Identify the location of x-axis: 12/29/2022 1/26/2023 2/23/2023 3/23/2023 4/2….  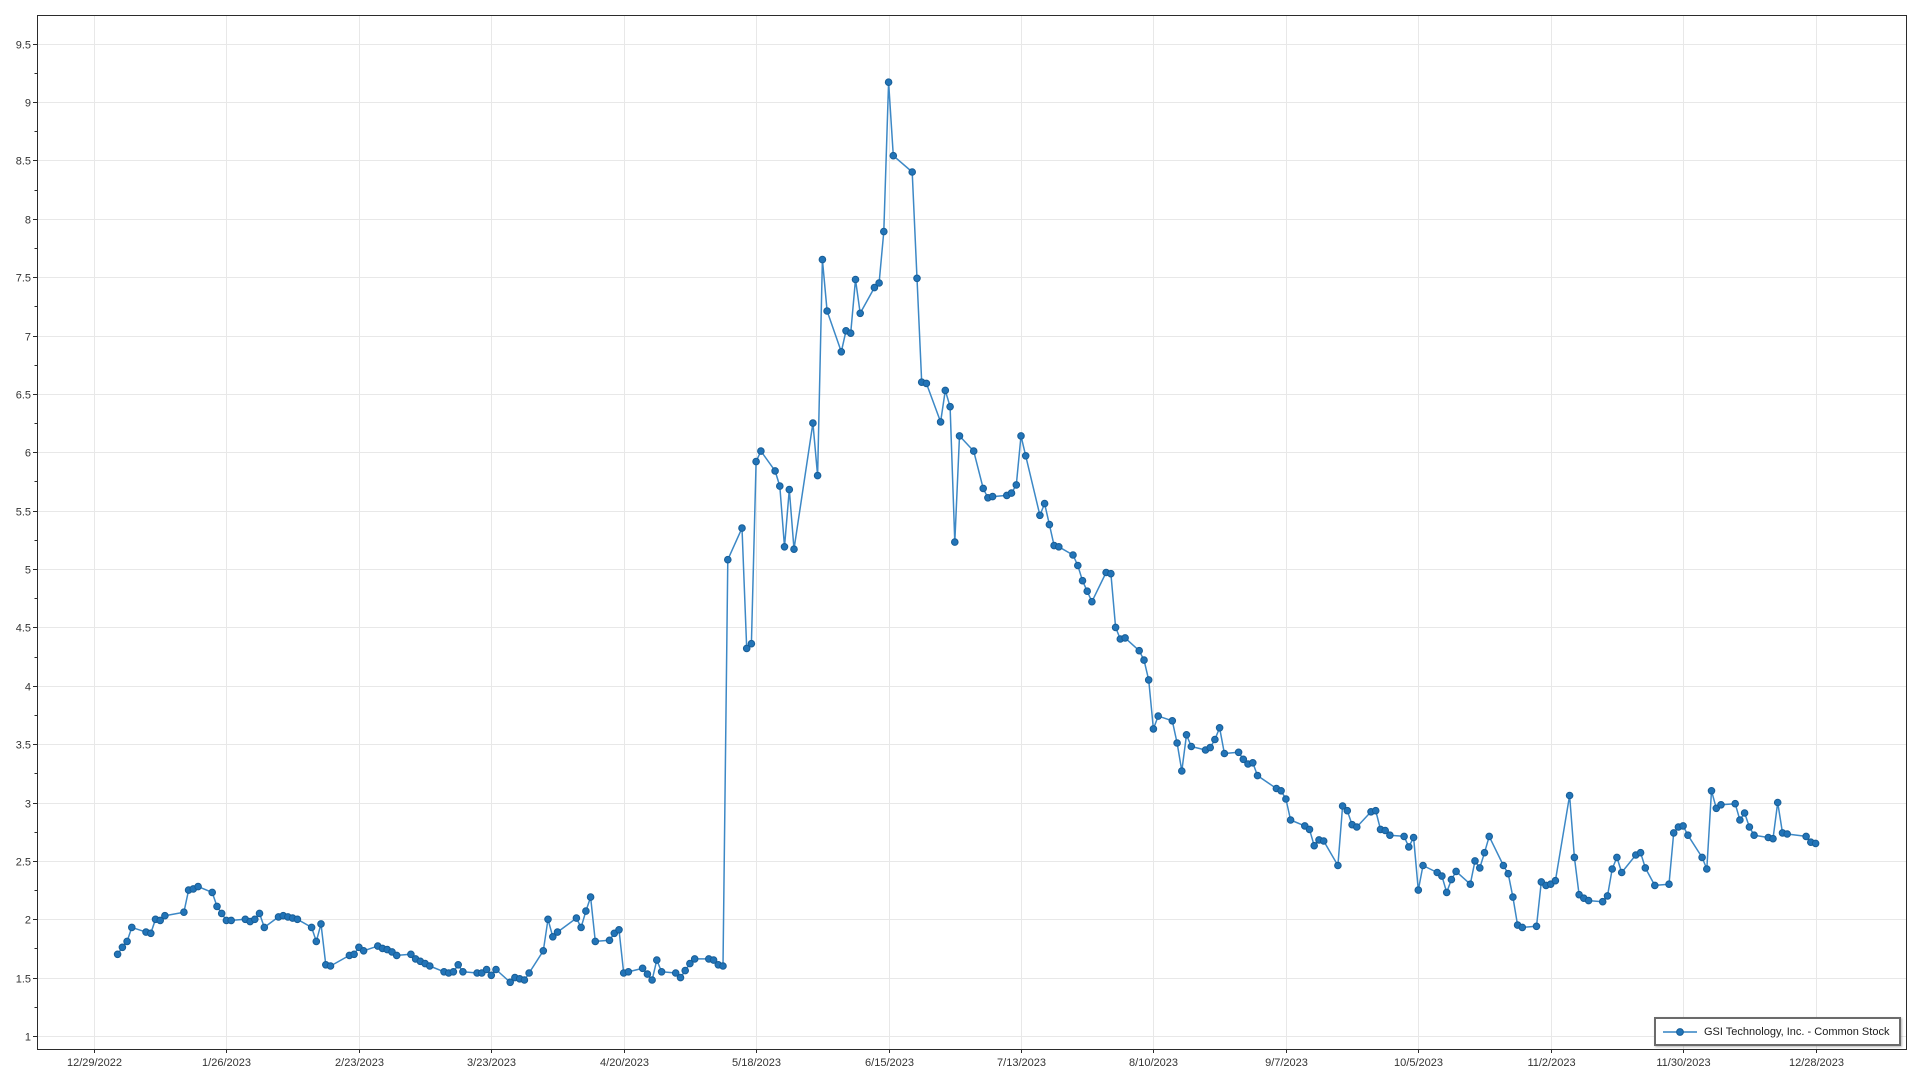
(955, 1059).